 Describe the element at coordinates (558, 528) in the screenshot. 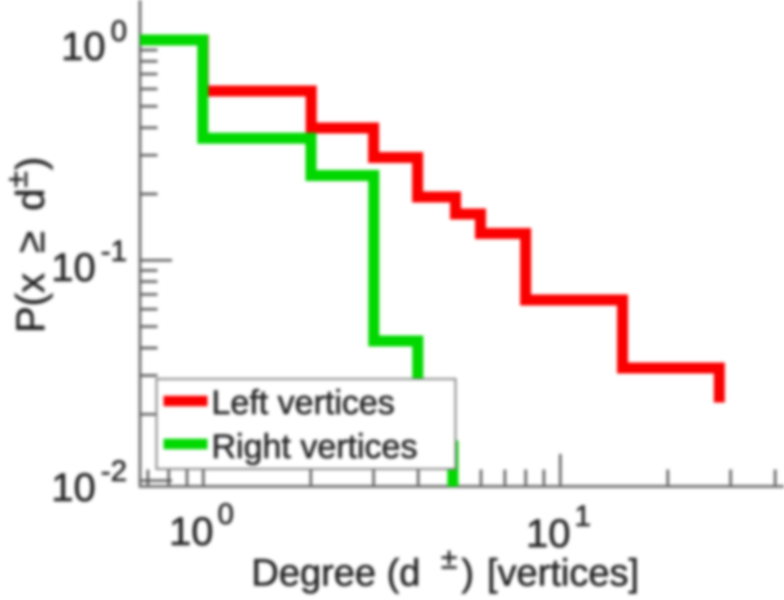

I see `svg-text:101: 10 1` at that location.